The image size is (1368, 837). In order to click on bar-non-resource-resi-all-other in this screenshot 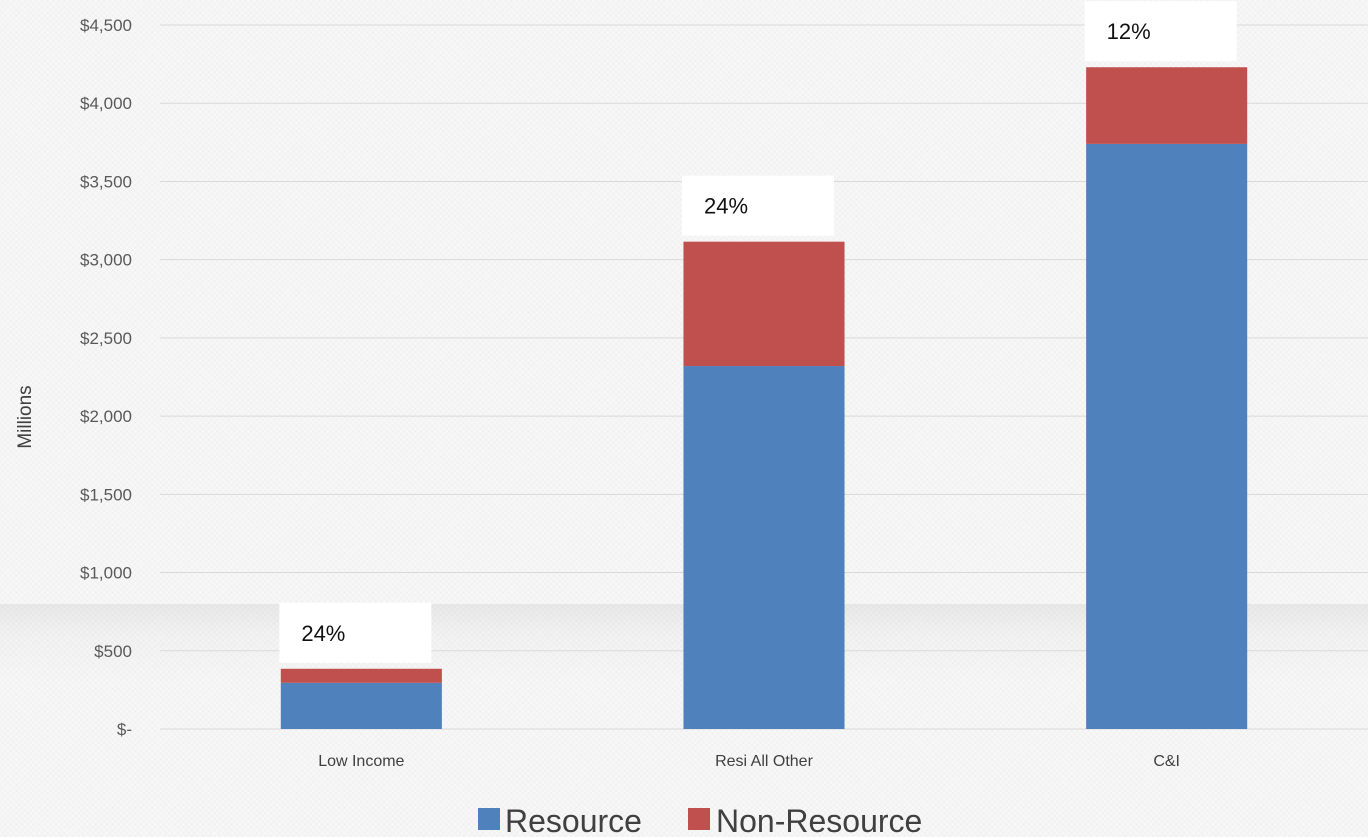, I will do `click(763, 304)`.